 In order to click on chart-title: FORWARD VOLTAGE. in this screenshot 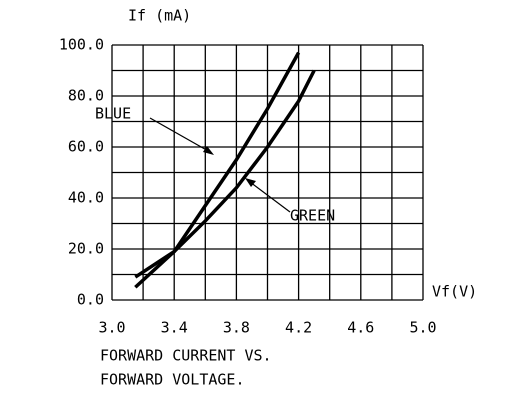, I will do `click(172, 380)`.